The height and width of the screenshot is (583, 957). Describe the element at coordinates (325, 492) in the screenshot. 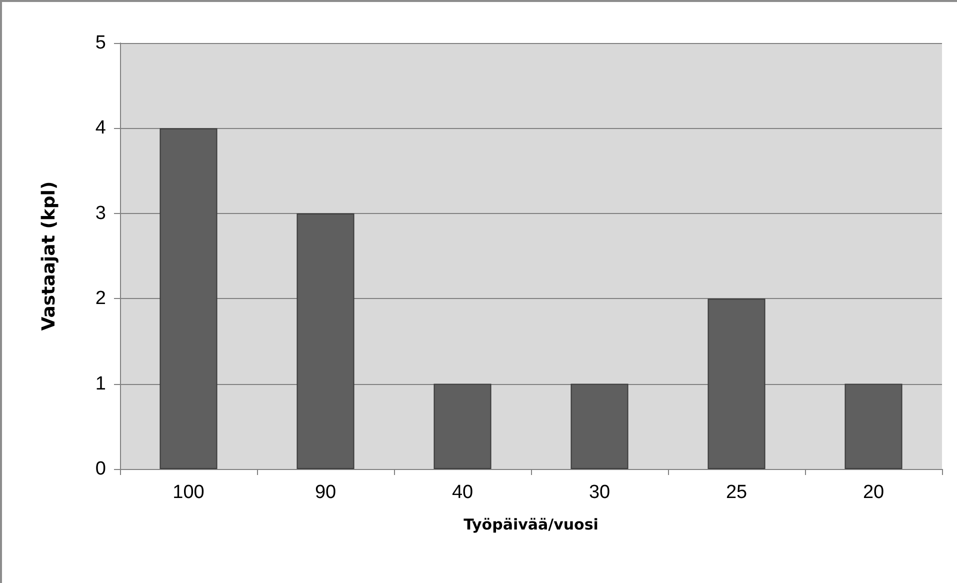

I see `x-tick-label: 90` at that location.